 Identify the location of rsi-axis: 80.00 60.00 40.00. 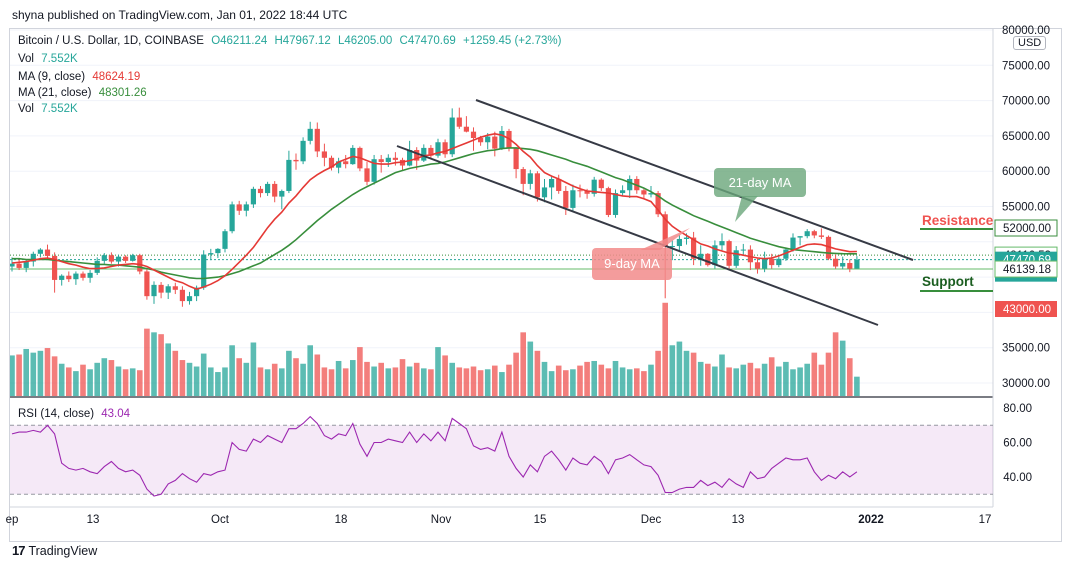
(1017, 443).